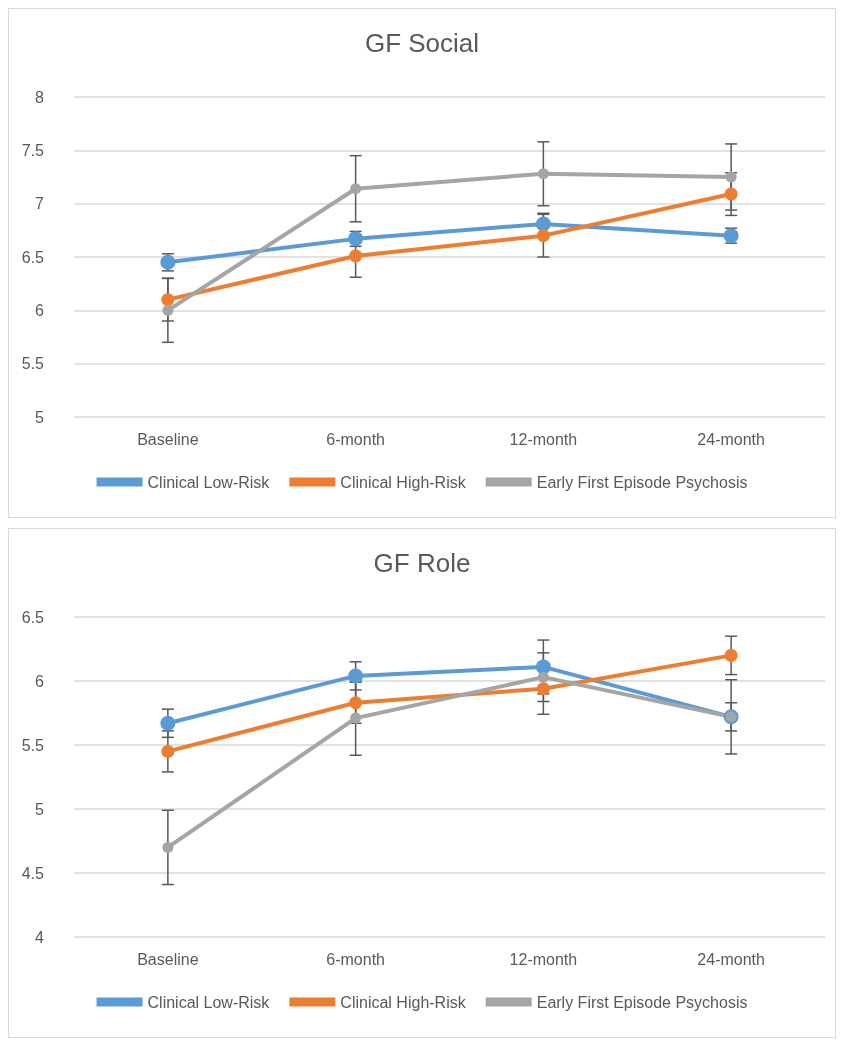 The width and height of the screenshot is (842, 1048). What do you see at coordinates (422, 563) in the screenshot?
I see `chart-title: GF Role` at bounding box center [422, 563].